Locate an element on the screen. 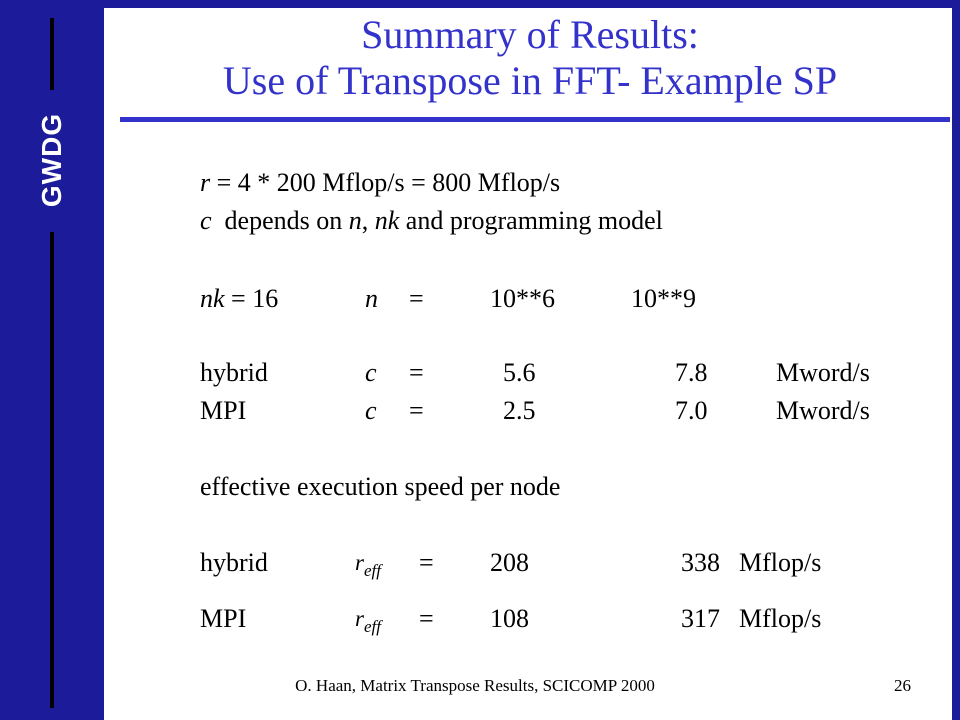 The image size is (960, 720). frame-right-bar is located at coordinates (956, 360).